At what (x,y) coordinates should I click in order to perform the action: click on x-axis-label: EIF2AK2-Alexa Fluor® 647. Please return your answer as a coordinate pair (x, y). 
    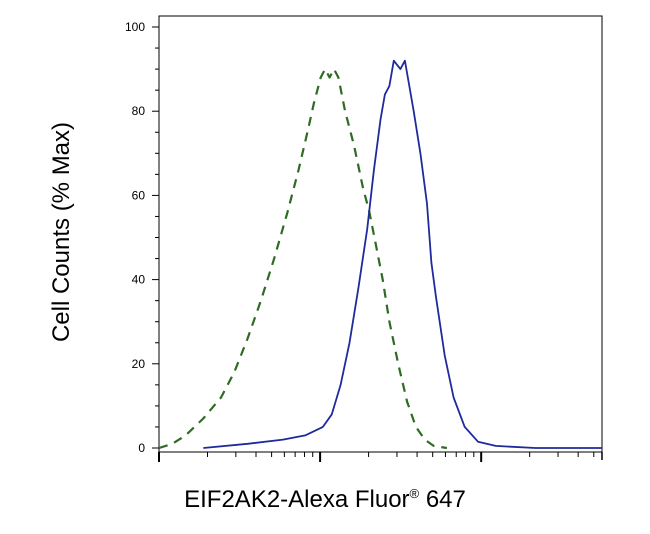
    Looking at the image, I should click on (325, 500).